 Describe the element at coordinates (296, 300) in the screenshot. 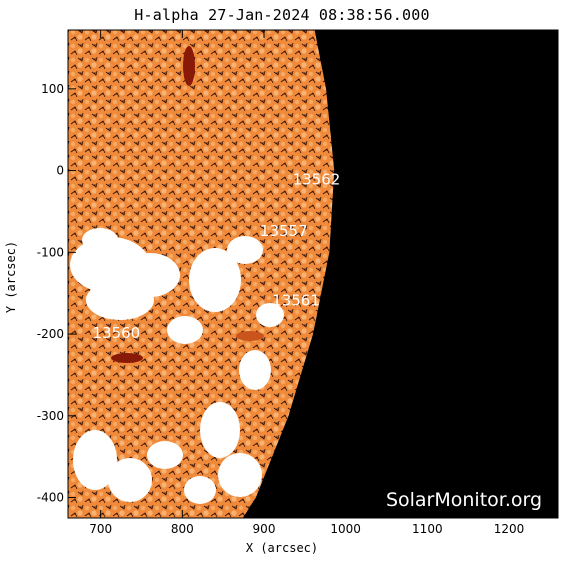

I see `active-region-label: 13561` at that location.